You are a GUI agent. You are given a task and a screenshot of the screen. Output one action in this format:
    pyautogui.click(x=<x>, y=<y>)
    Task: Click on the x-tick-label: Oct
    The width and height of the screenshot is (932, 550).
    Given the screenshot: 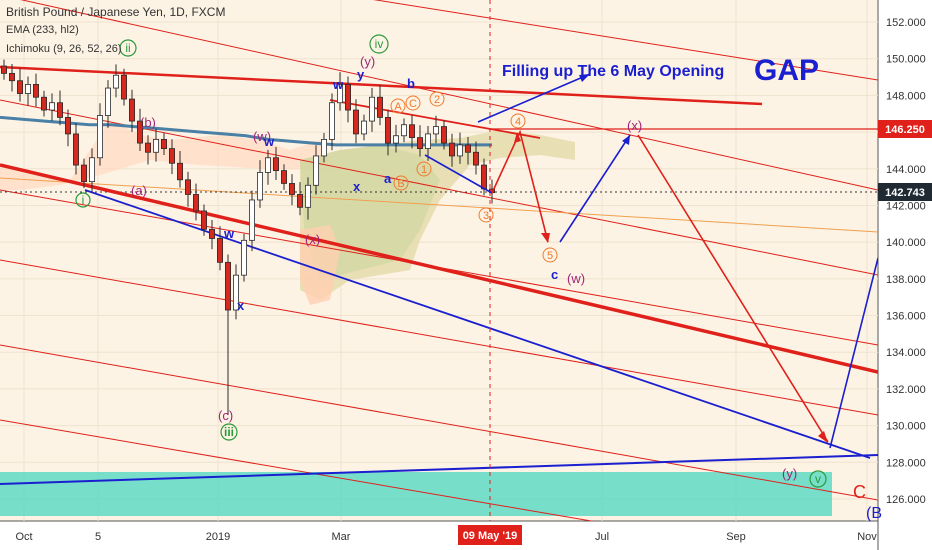 What is the action you would take?
    pyautogui.click(x=23, y=537)
    